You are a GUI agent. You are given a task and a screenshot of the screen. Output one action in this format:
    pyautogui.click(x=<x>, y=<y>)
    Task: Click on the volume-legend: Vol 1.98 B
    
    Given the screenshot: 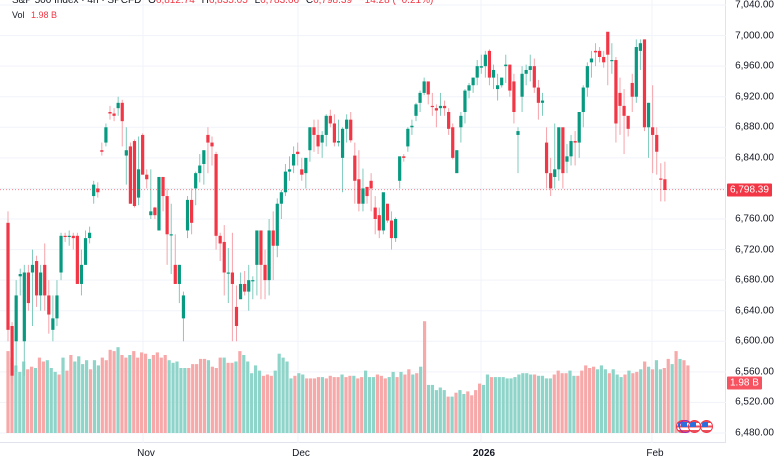 What is the action you would take?
    pyautogui.click(x=34, y=15)
    